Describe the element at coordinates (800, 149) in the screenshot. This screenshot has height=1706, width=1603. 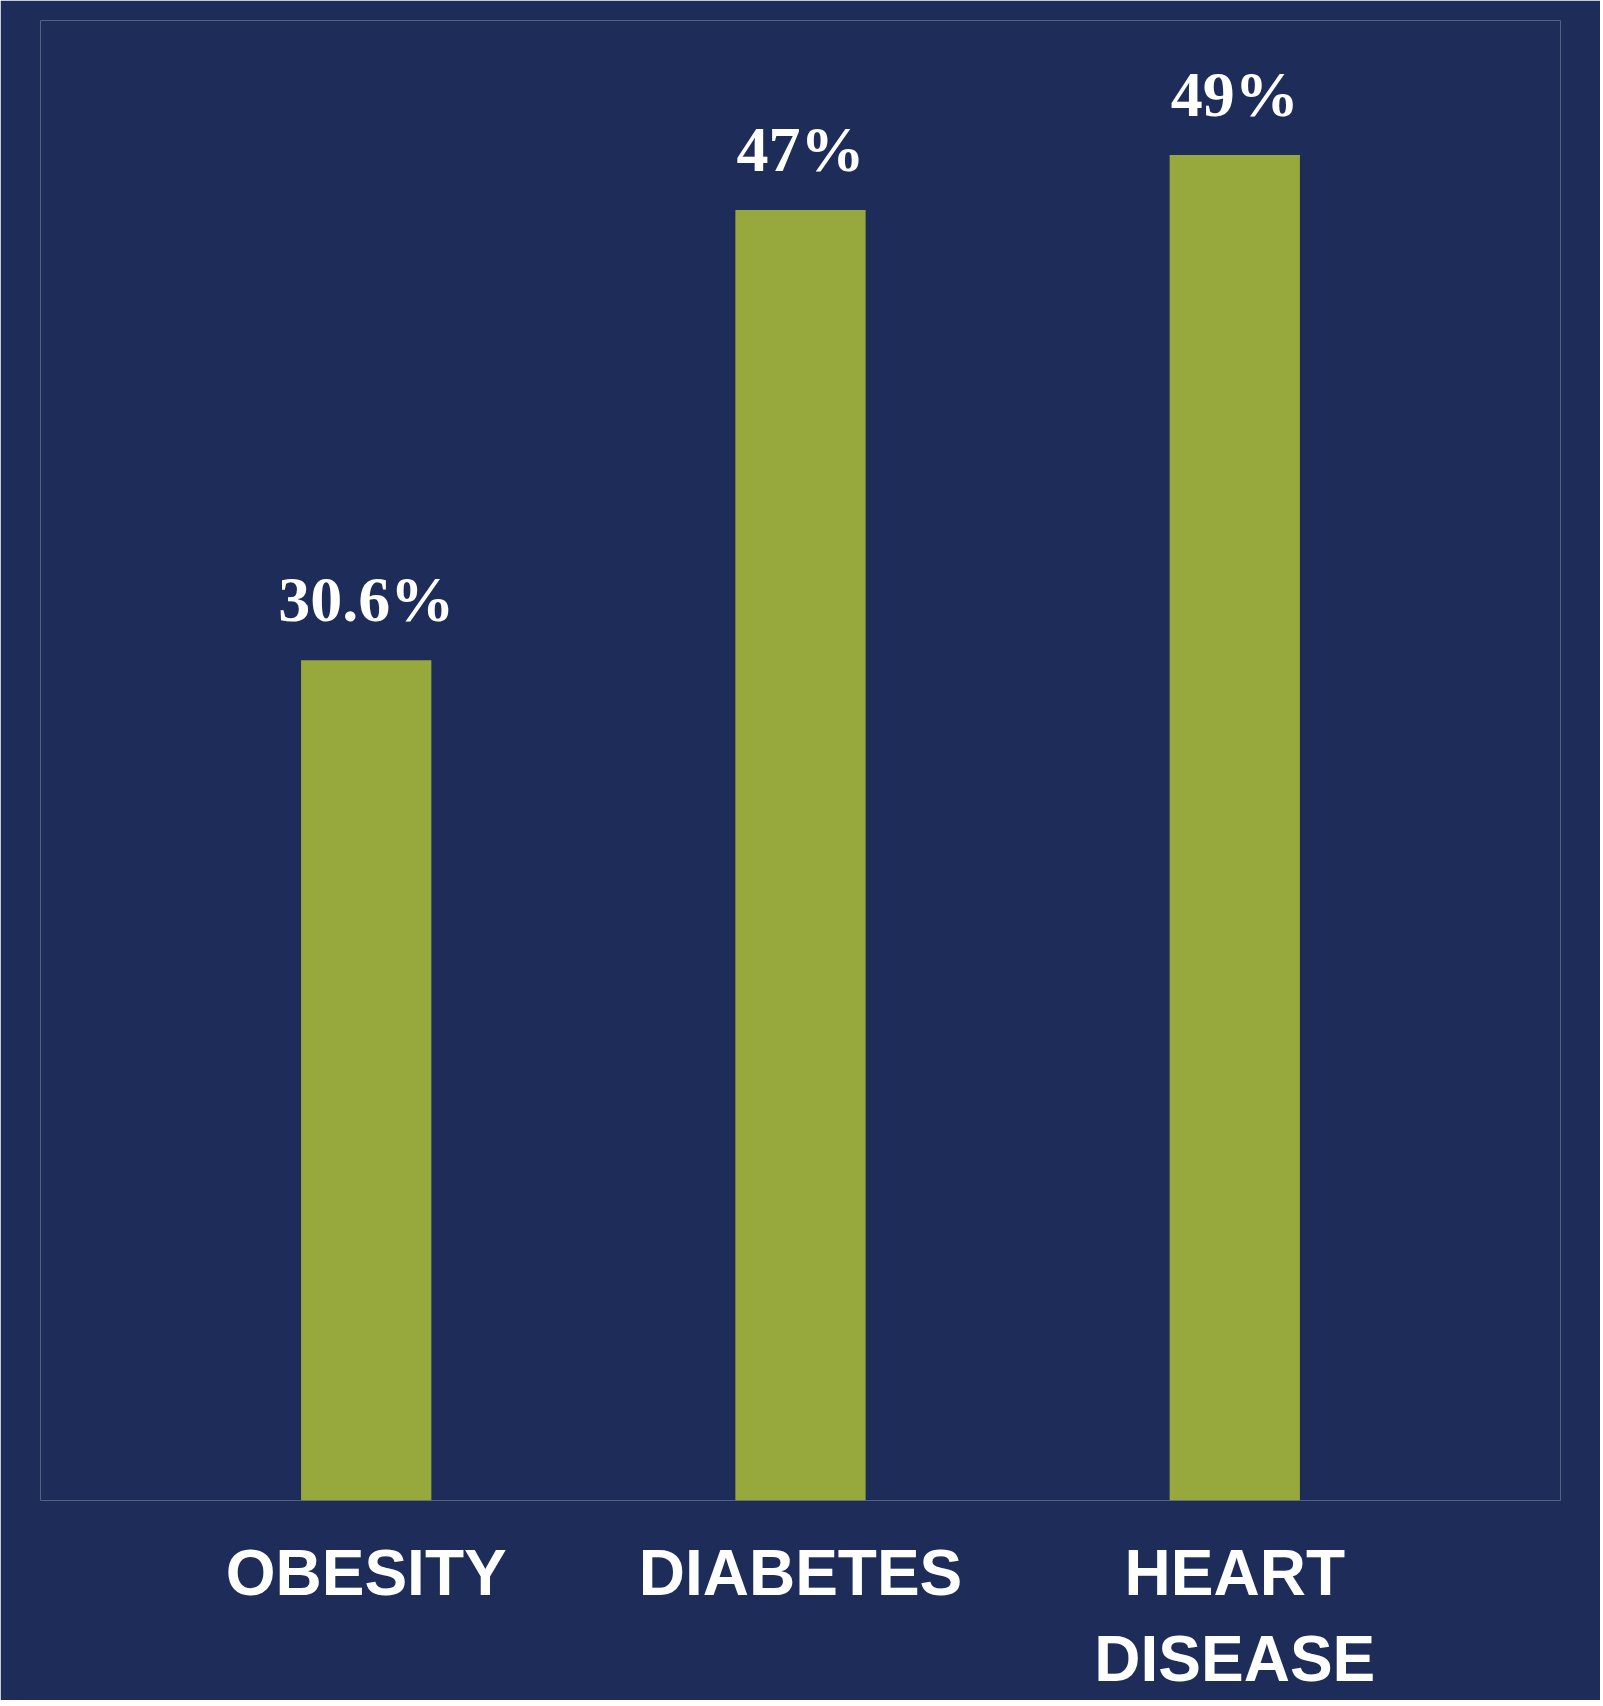
I see `data-label: 47%` at that location.